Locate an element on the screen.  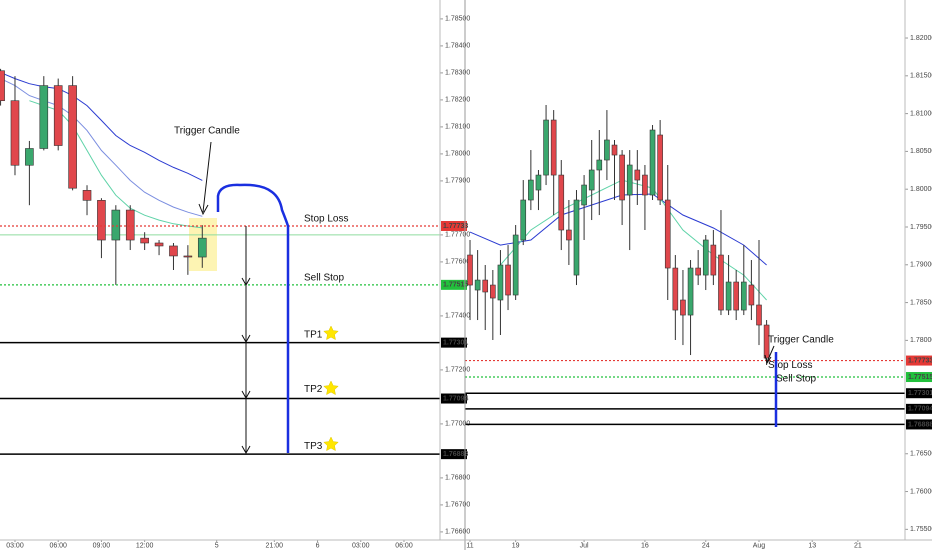
y-tick-label: 1.78200 is located at coordinates (457, 100).